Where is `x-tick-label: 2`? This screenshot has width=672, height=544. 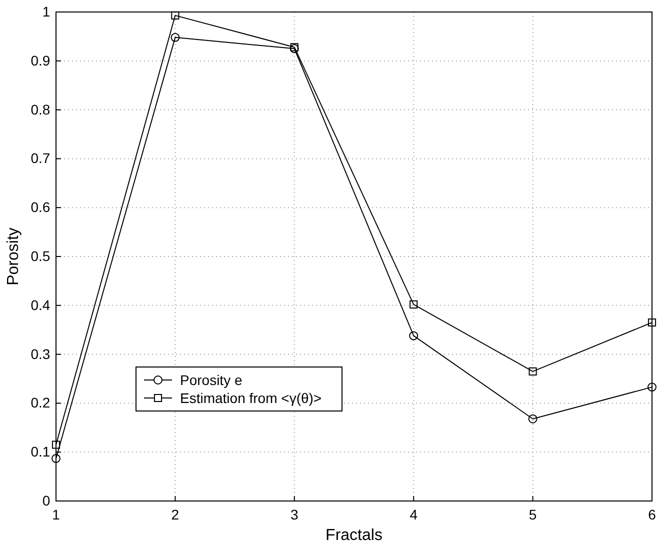
x-tick-label: 2 is located at coordinates (175, 514).